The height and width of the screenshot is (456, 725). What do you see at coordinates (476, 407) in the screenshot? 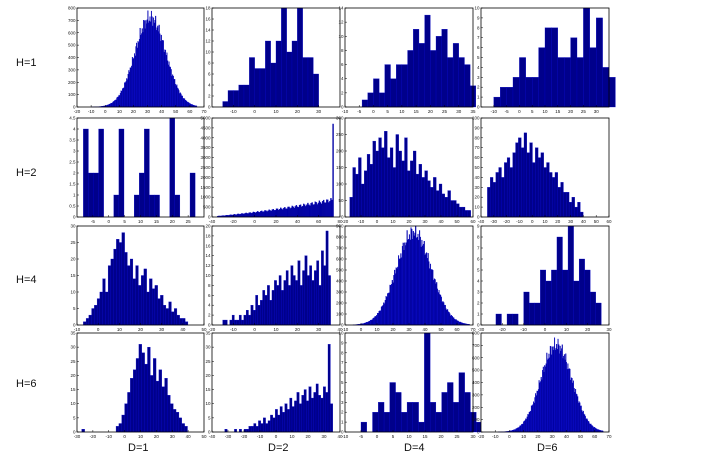
I see `y-tick-label: 200` at bounding box center [476, 407].